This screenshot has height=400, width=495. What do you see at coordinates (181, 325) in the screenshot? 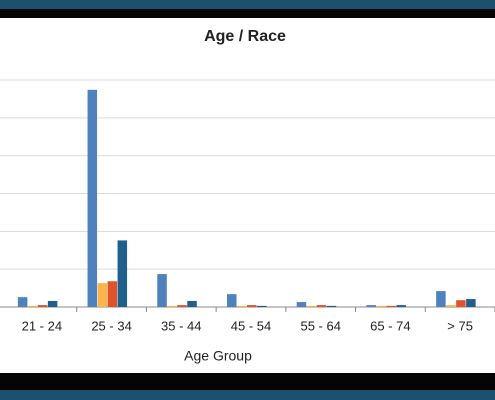
I see `x-tick-label: 35 - 44` at bounding box center [181, 325].